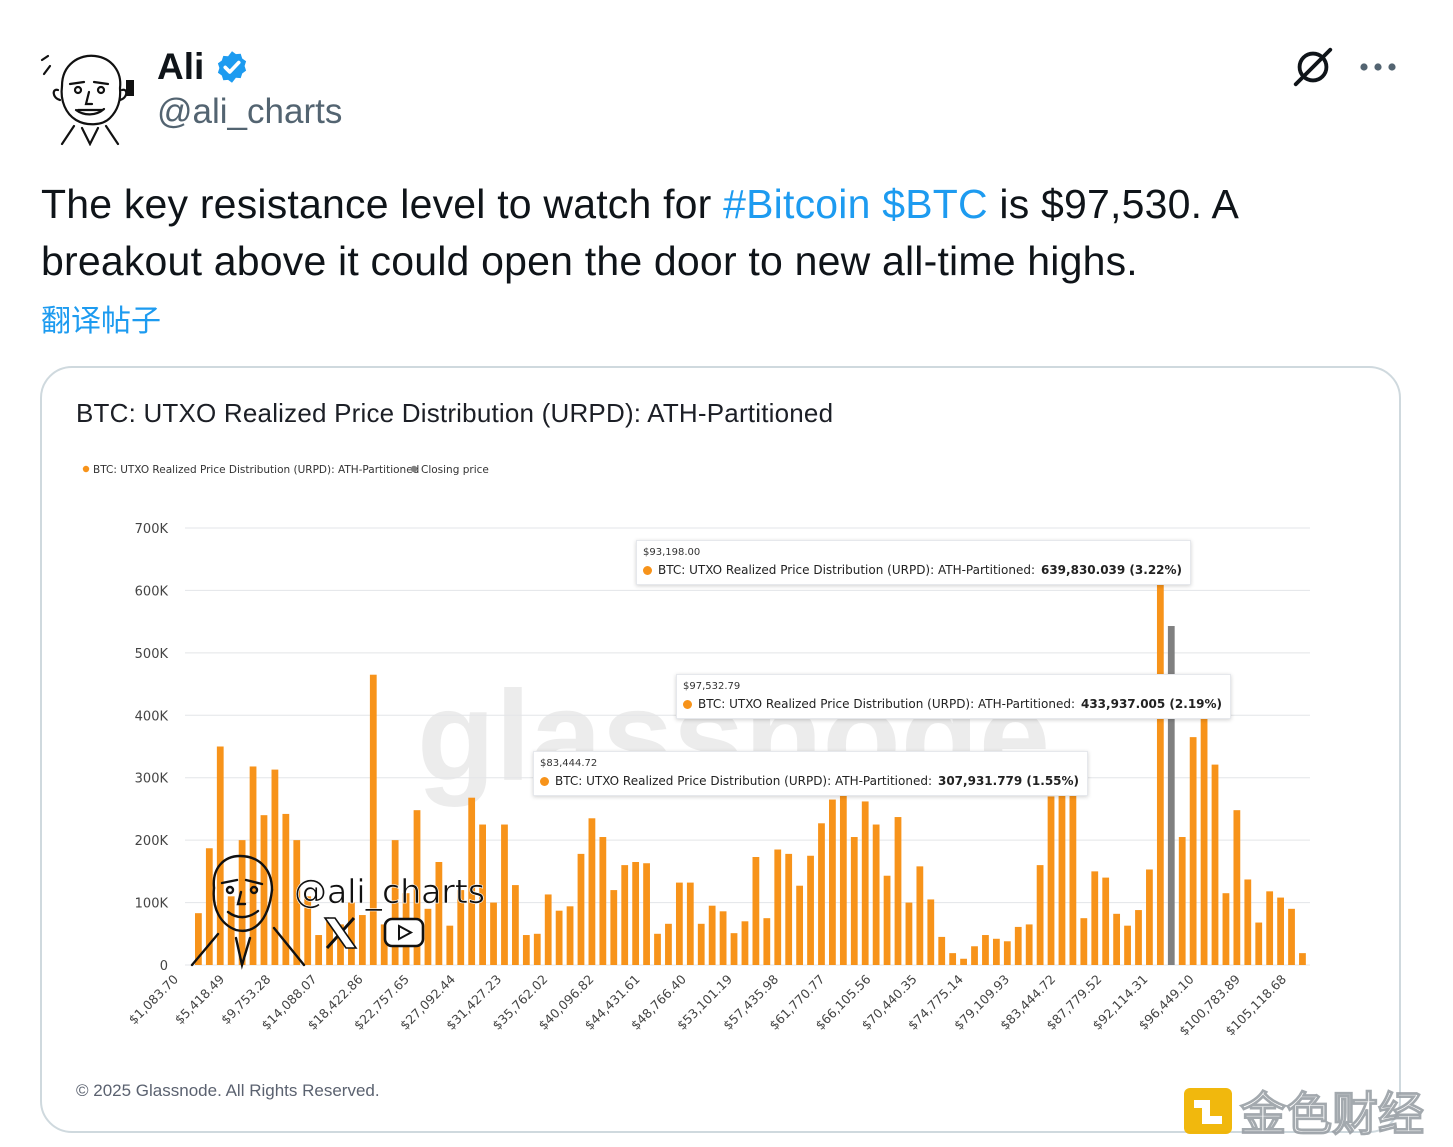 This screenshot has height=1147, width=1453. What do you see at coordinates (340, 933) in the screenshot?
I see `x-logo-icon` at bounding box center [340, 933].